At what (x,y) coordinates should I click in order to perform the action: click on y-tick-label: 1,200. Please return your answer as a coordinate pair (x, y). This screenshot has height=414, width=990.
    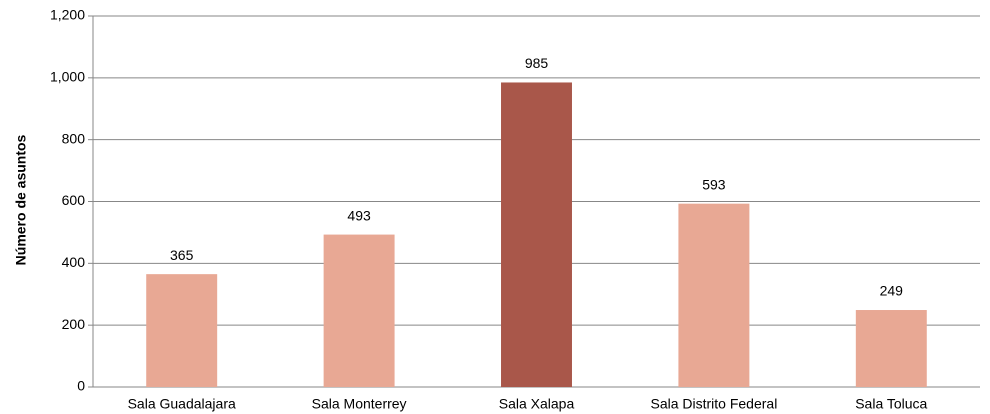
    Looking at the image, I should click on (67, 15).